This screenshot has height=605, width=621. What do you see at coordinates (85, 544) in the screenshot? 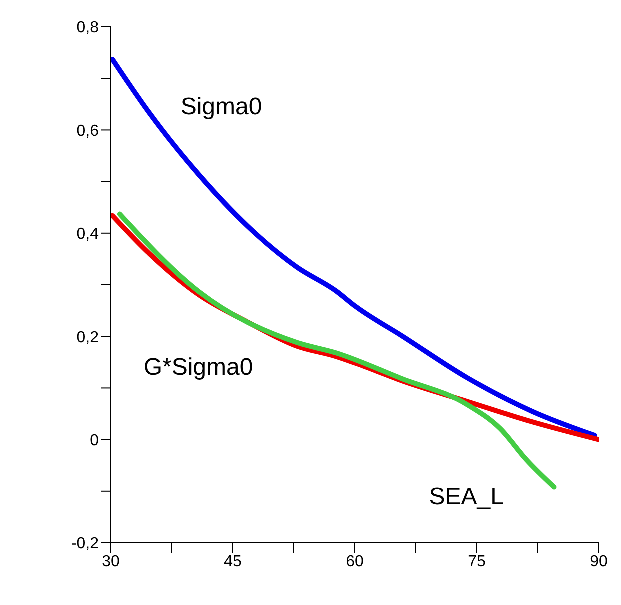
I see `y-tick-label: -0,2` at bounding box center [85, 544].